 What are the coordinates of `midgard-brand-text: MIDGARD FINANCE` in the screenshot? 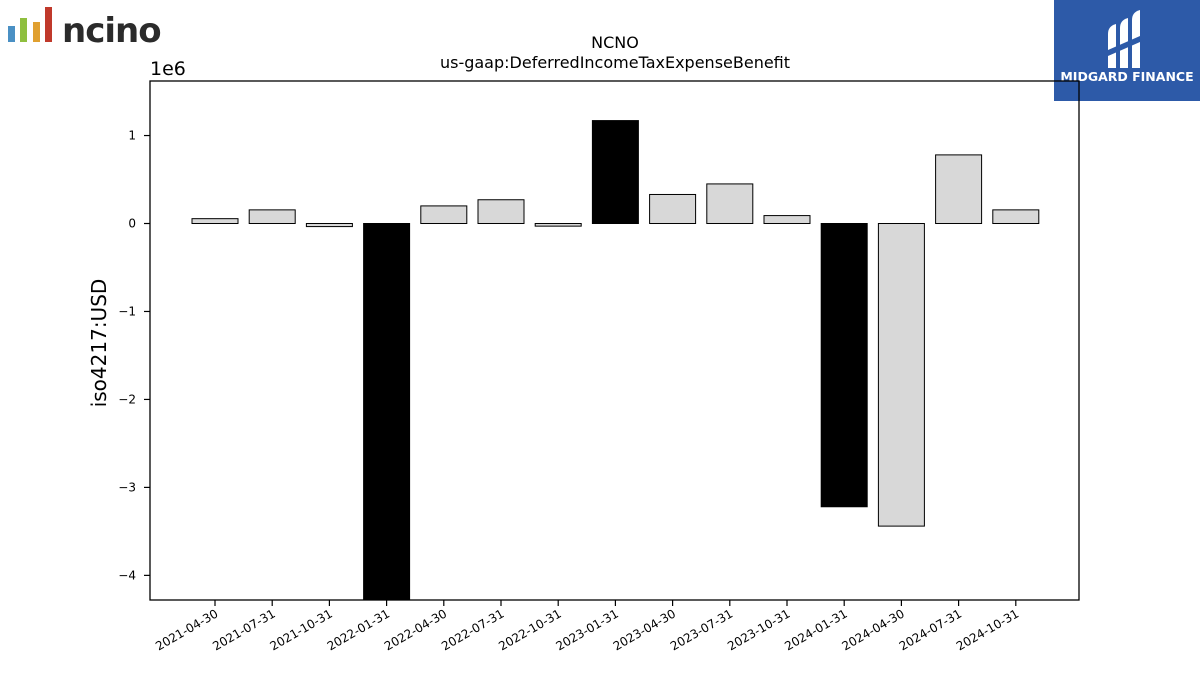 It's located at (1127, 76).